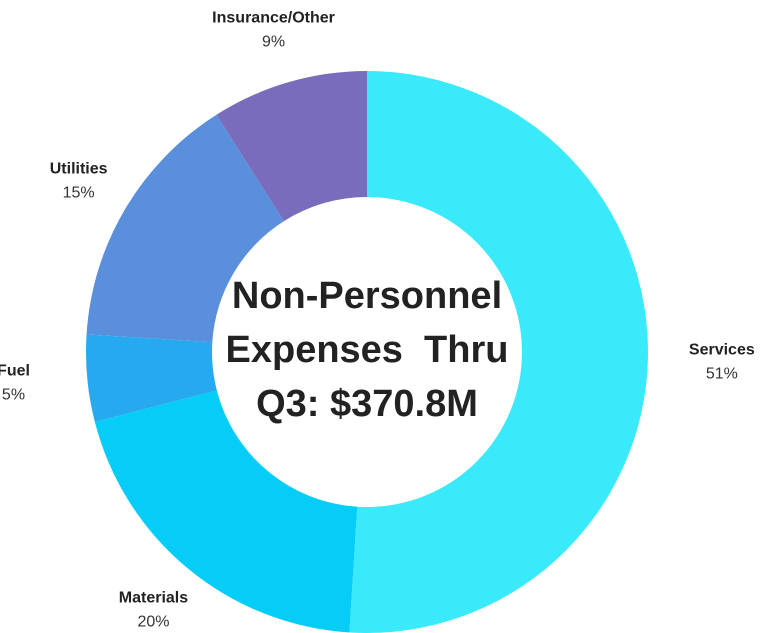  What do you see at coordinates (153, 597) in the screenshot?
I see `slice-label: Materials` at bounding box center [153, 597].